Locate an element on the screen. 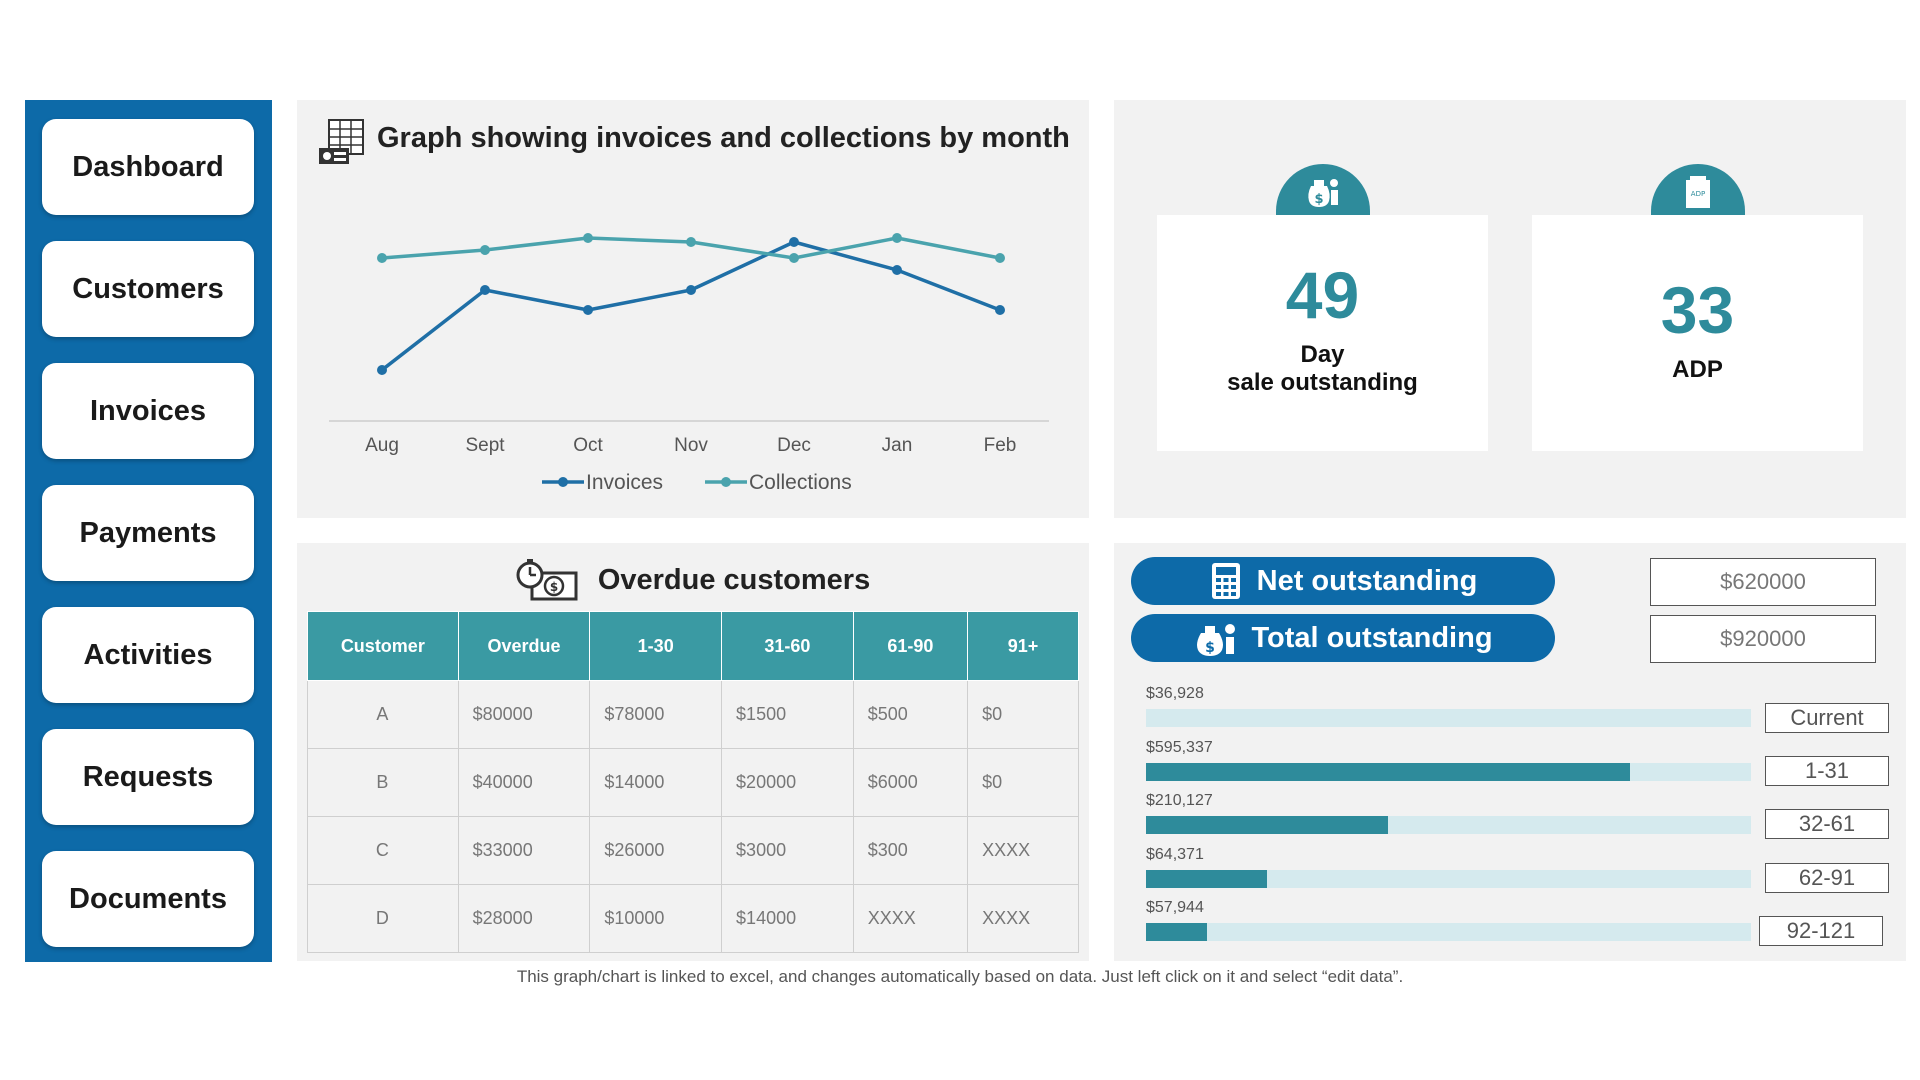  column-header: Overdue is located at coordinates (524, 646).